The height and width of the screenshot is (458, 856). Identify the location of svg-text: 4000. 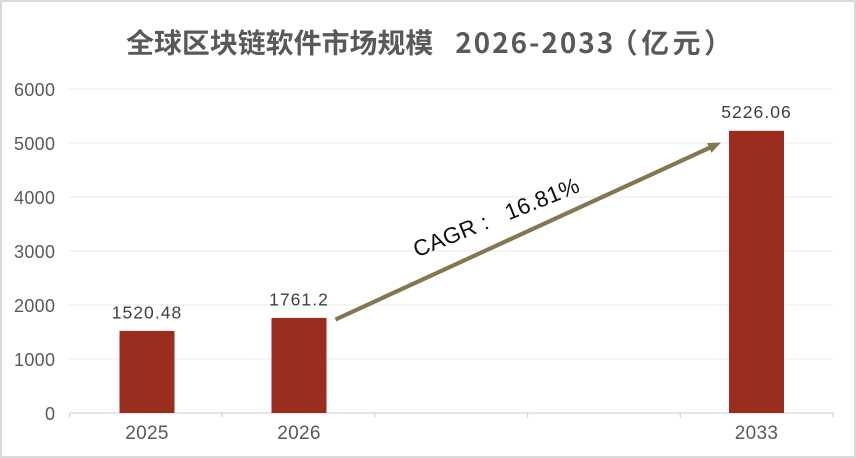
(34, 198).